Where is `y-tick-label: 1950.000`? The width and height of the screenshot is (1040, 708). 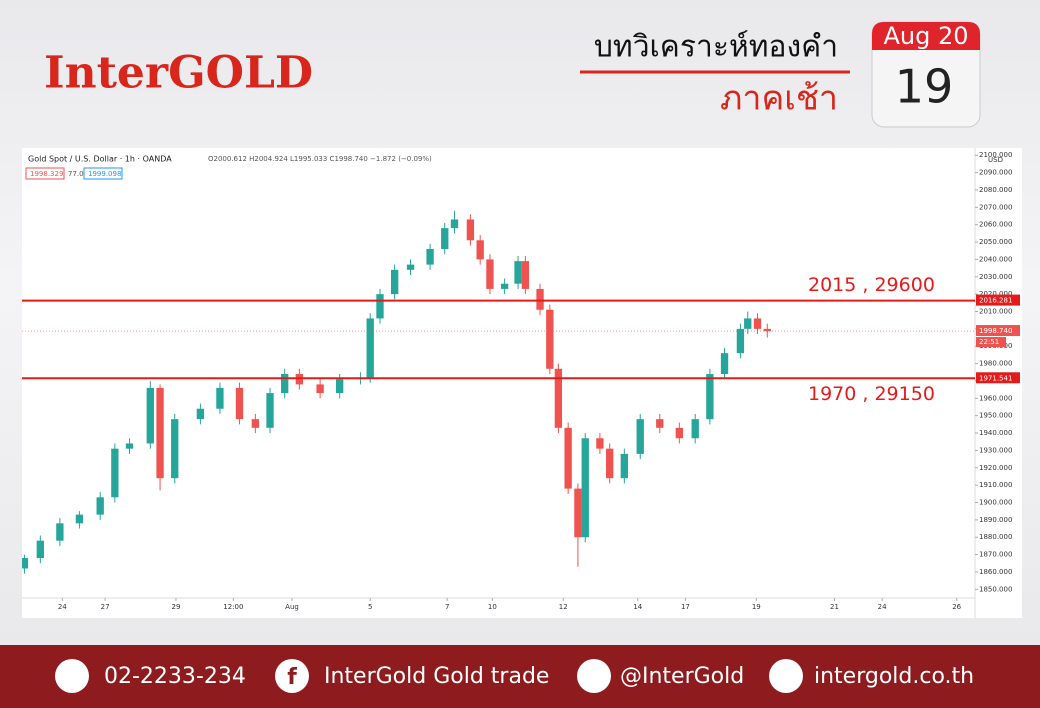
y-tick-label: 1950.000 is located at coordinates (995, 416).